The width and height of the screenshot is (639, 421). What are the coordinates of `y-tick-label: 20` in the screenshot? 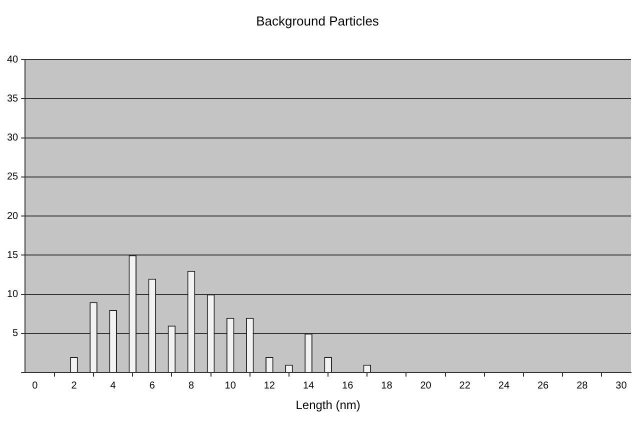 It's located at (13, 216).